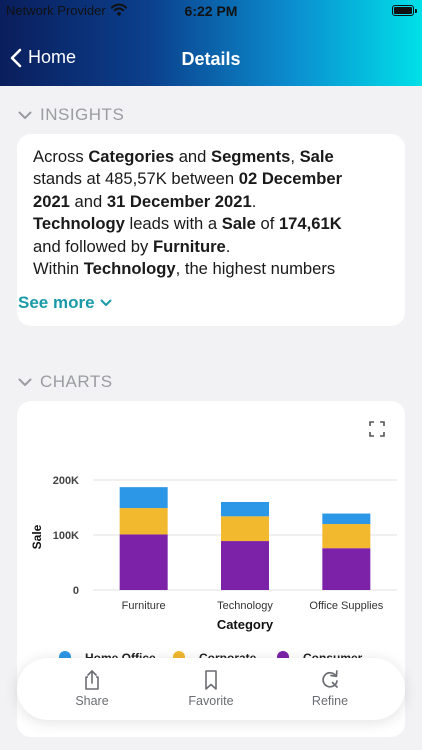 The width and height of the screenshot is (422, 750). Describe the element at coordinates (92, 680) in the screenshot. I see `share-icon` at that location.